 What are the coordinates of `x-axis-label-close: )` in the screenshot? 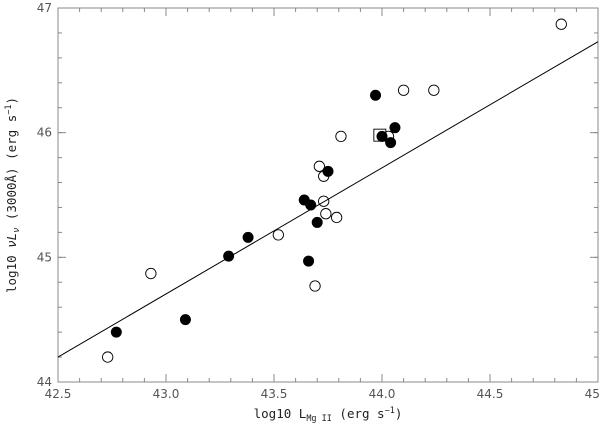 It's located at (399, 413).